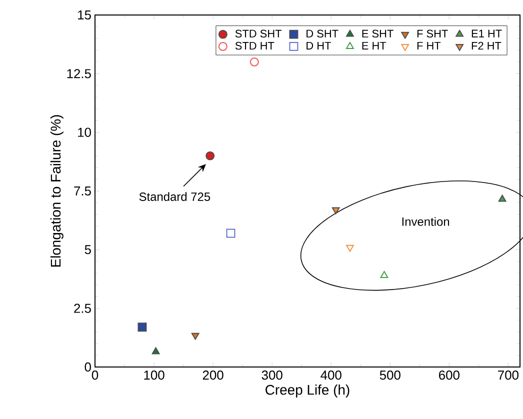  What do you see at coordinates (174, 196) in the screenshot?
I see `annotation: Standard 725` at bounding box center [174, 196].